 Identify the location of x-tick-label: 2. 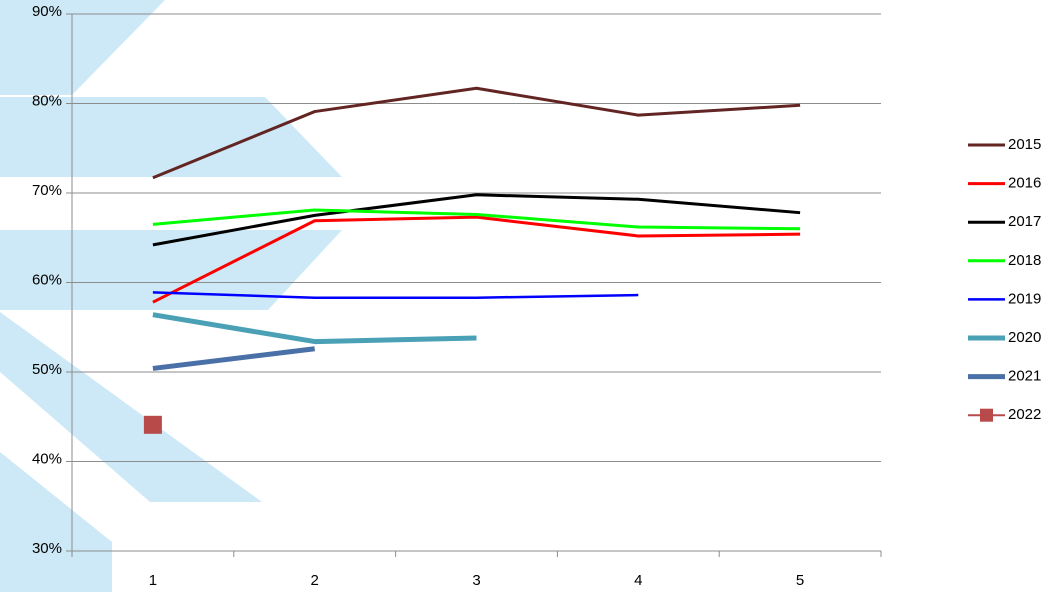
(315, 580).